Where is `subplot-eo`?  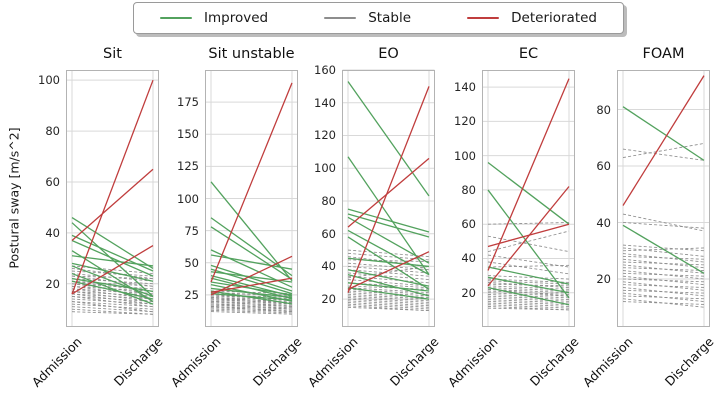
subplot-eo is located at coordinates (388, 198).